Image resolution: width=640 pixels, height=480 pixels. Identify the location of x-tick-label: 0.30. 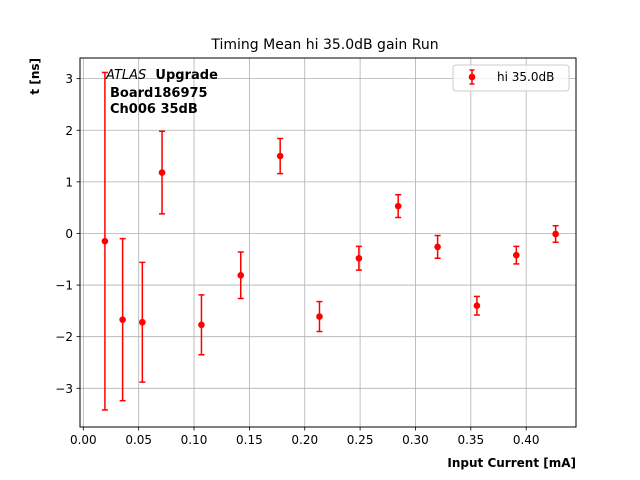
(415, 440).